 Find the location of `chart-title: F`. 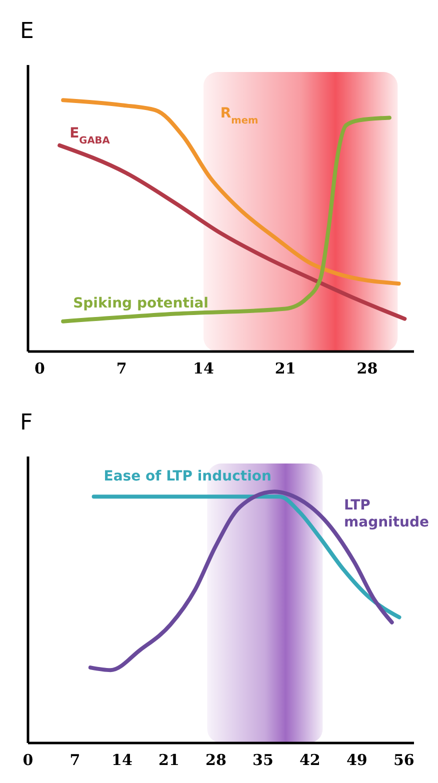

chart-title: F is located at coordinates (26, 423).